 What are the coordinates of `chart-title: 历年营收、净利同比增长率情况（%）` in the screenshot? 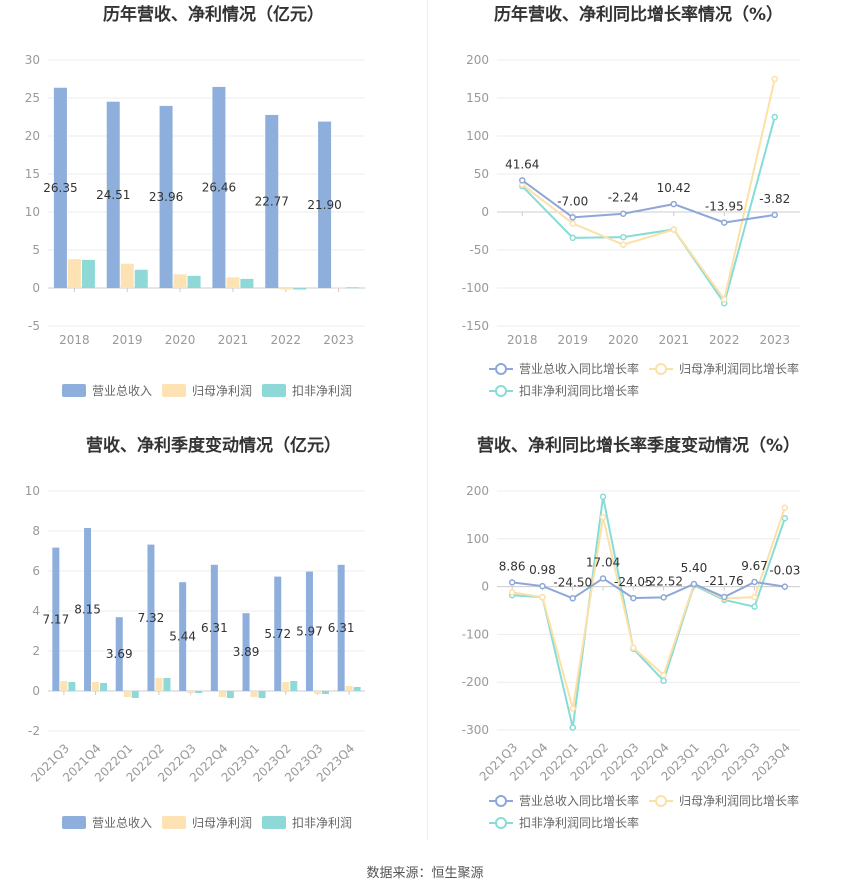 It's located at (638, 14).